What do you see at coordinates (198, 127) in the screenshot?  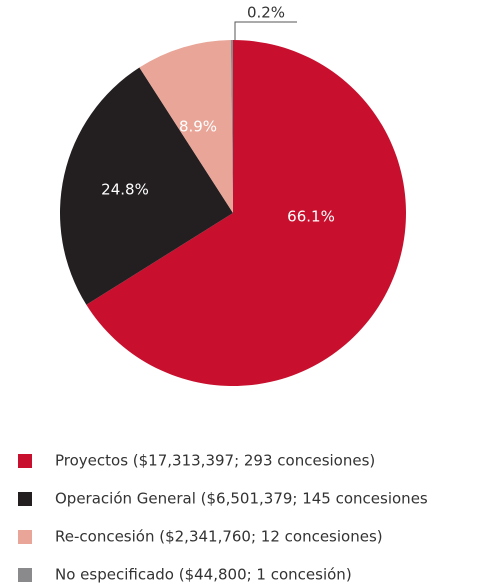 I see `data-label: 8.9%` at bounding box center [198, 127].